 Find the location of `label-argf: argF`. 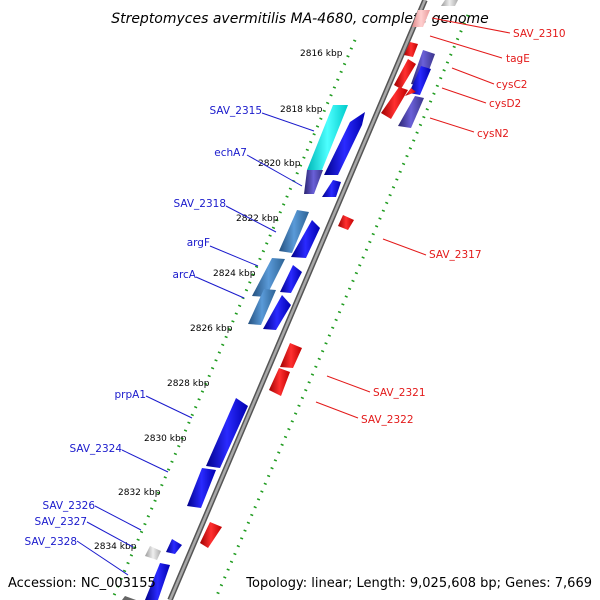

label-argf: argF is located at coordinates (198, 243).